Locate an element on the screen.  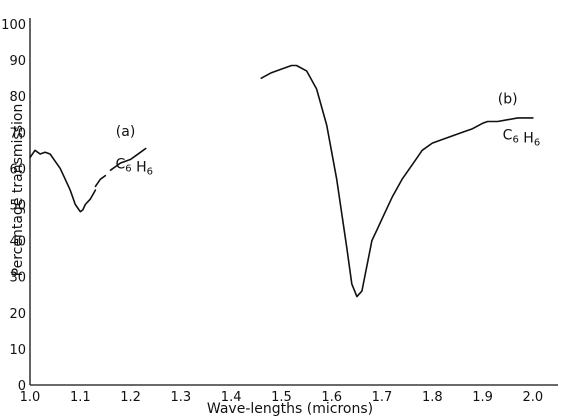
x-axis-title: Wave-lengths (microns) is located at coordinates (290, 409).